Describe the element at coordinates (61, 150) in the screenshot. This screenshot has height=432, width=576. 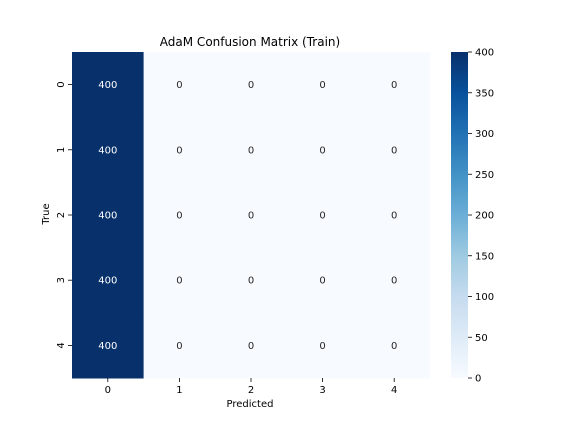
I see `y-tick-label: 1` at that location.